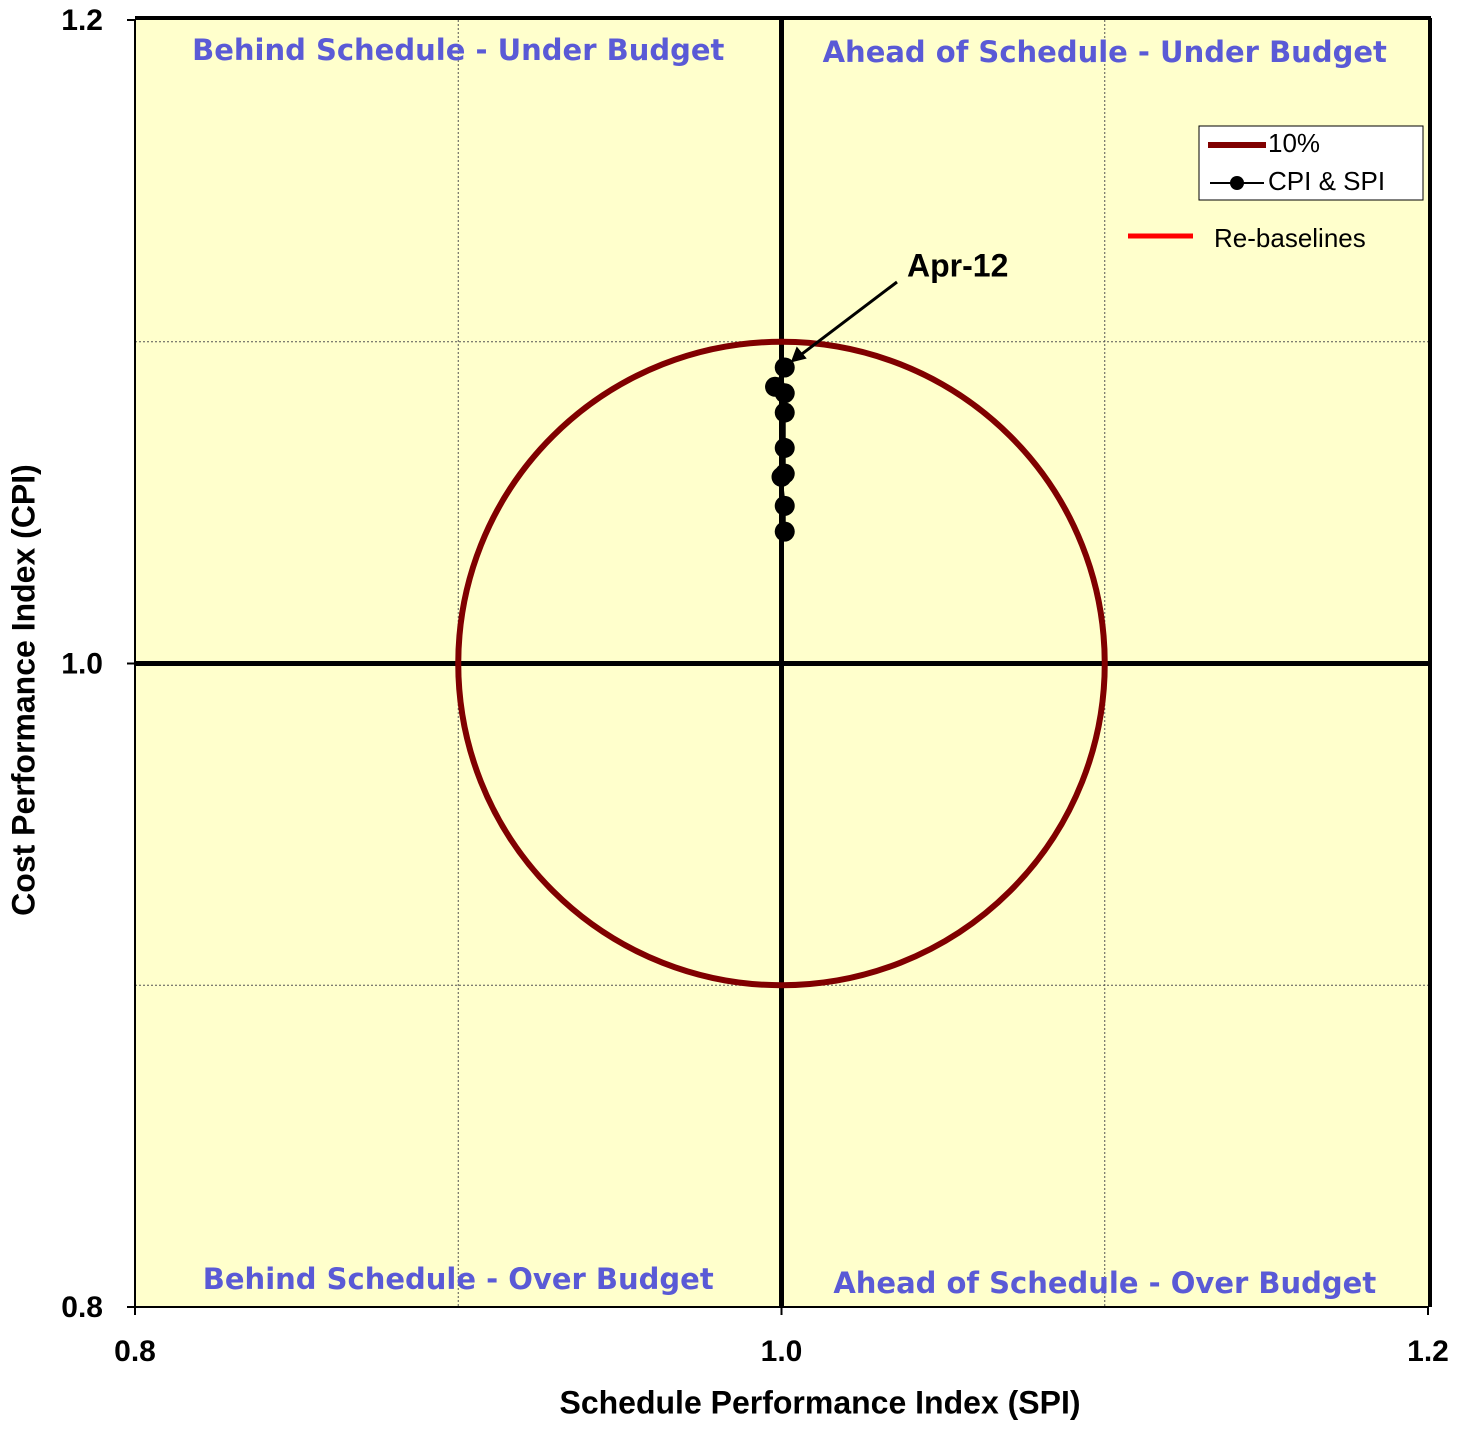 Image resolution: width=1473 pixels, height=1429 pixels. Describe the element at coordinates (1104, 1283) in the screenshot. I see `quadrant-label: Ahead of Schedule - Over Budget` at that location.